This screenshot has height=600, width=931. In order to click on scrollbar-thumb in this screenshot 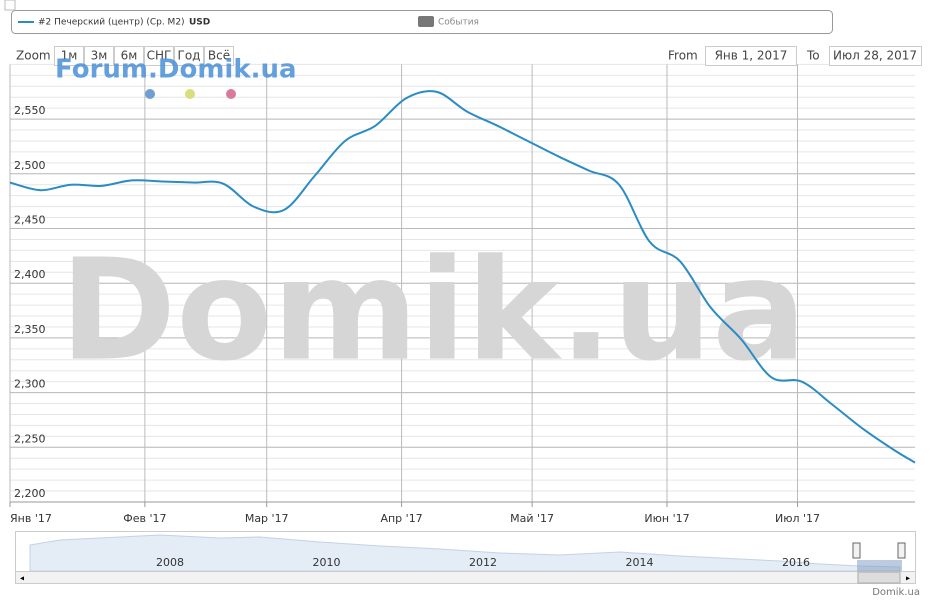, I will do `click(879, 577)`.